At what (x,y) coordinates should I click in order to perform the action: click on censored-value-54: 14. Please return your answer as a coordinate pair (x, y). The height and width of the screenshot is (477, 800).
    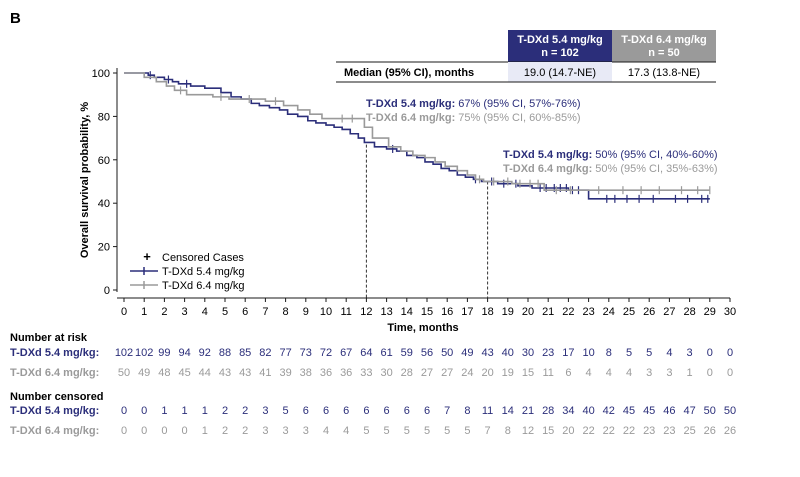
    Looking at the image, I should click on (508, 411).